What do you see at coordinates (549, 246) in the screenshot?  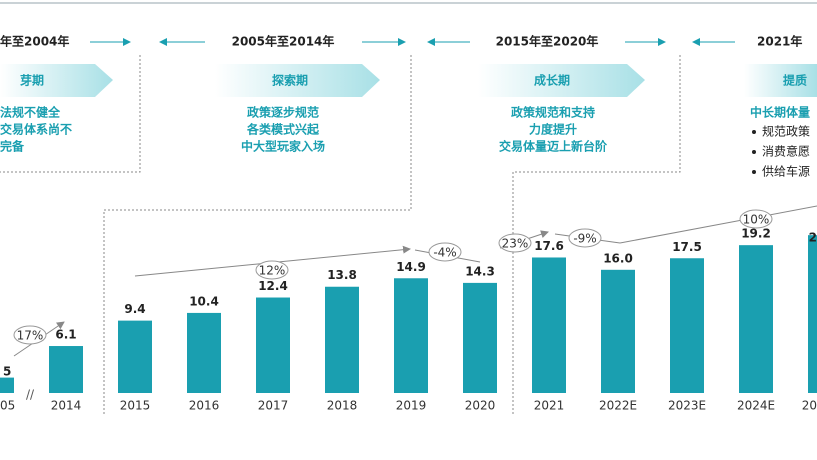 I see `value-label: 17.6` at bounding box center [549, 246].